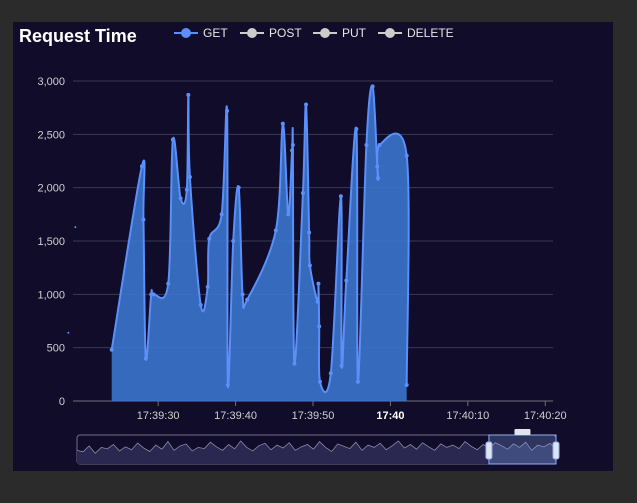  I want to click on zoom-selection, so click(522, 449).